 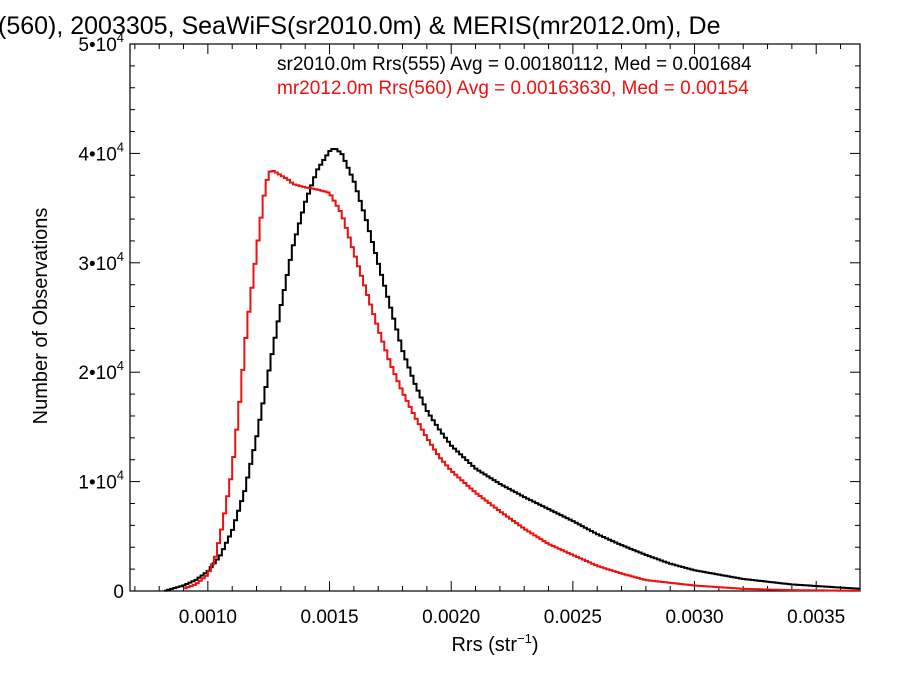 I want to click on y-tick-label: 3•104, so click(x=101, y=262).